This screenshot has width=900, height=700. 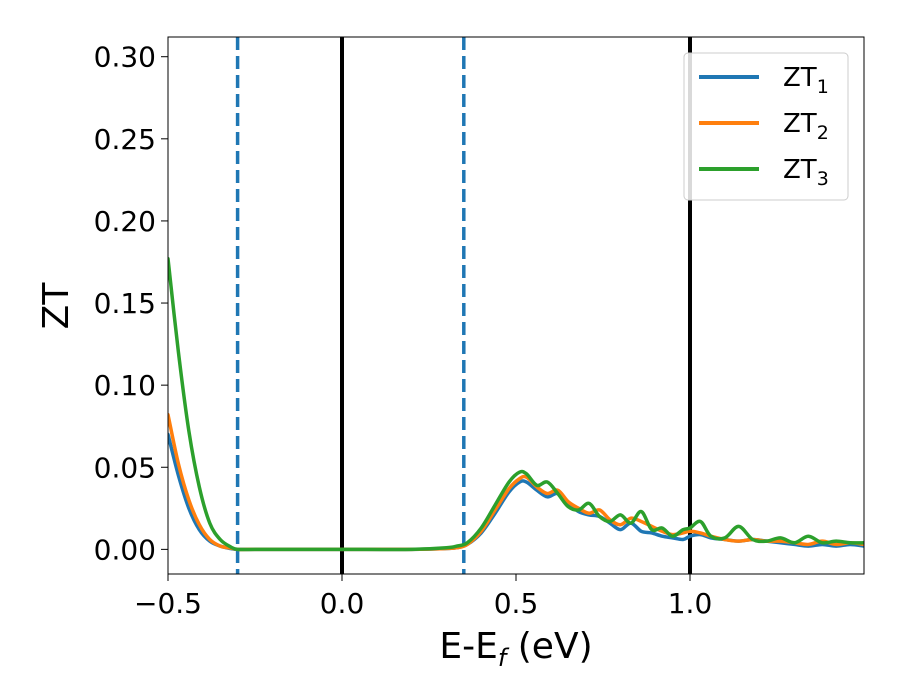 I want to click on legend-label-2: ZT2, so click(x=806, y=126).